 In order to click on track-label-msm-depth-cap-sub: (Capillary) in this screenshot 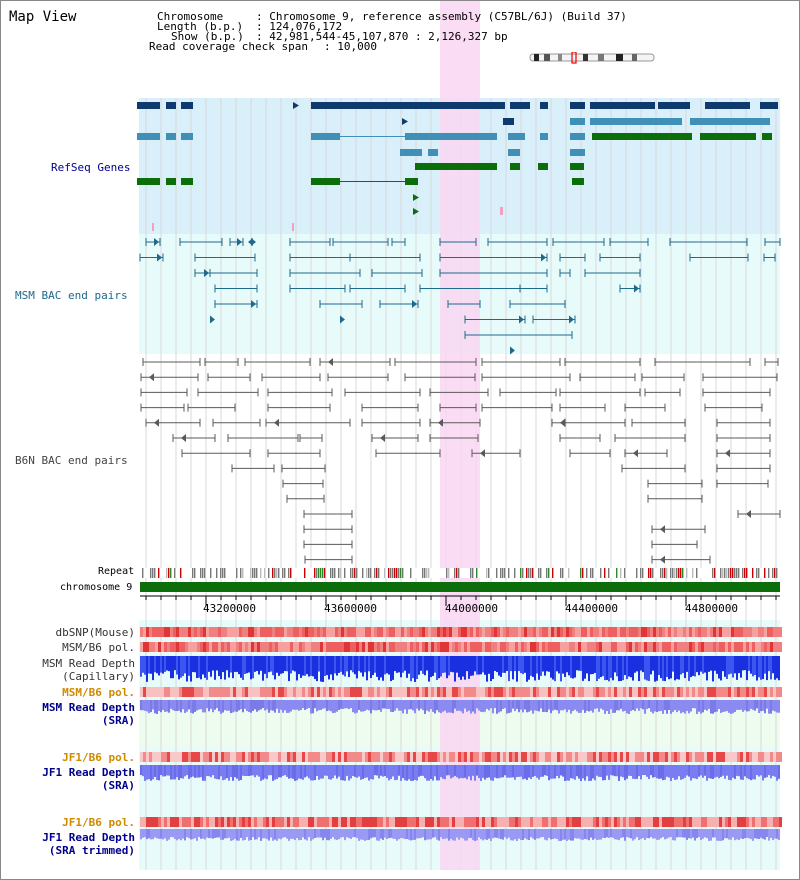, I will do `click(98, 676)`.